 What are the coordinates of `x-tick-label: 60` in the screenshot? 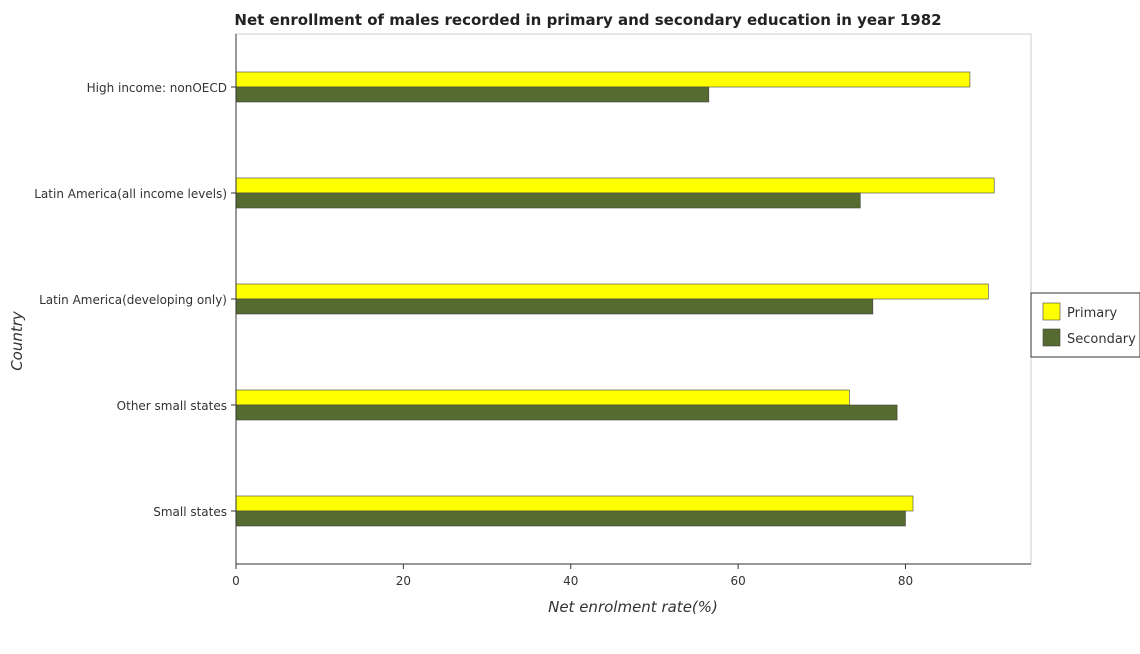 It's located at (737, 581).